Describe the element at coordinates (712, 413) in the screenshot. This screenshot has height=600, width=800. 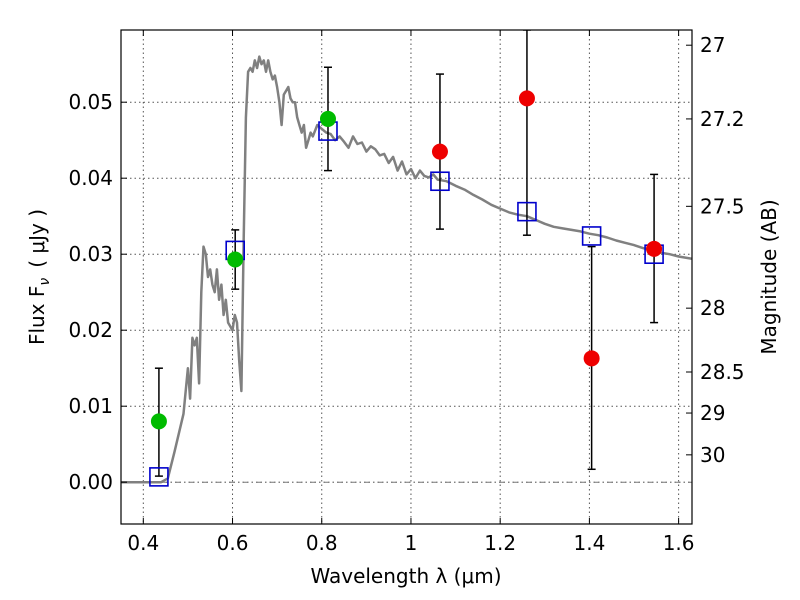
I see `y2-tick-label: 29` at that location.